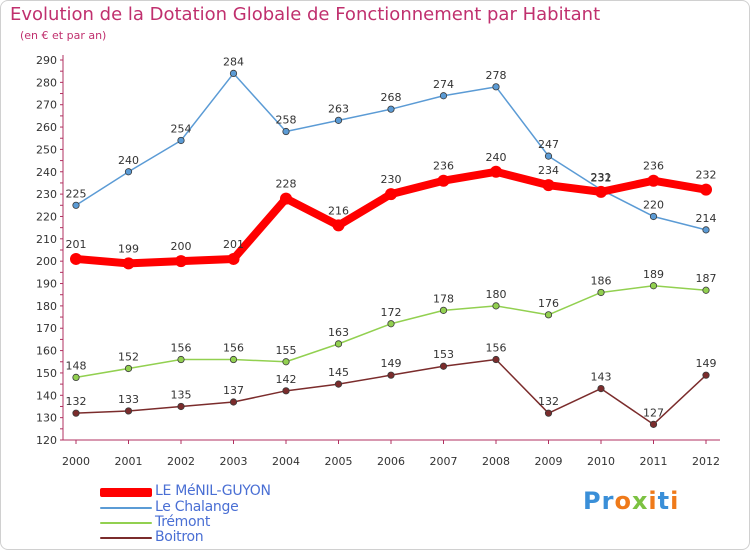 This screenshot has height=550, width=750. What do you see at coordinates (391, 461) in the screenshot?
I see `x-tick-label: 2006` at bounding box center [391, 461].